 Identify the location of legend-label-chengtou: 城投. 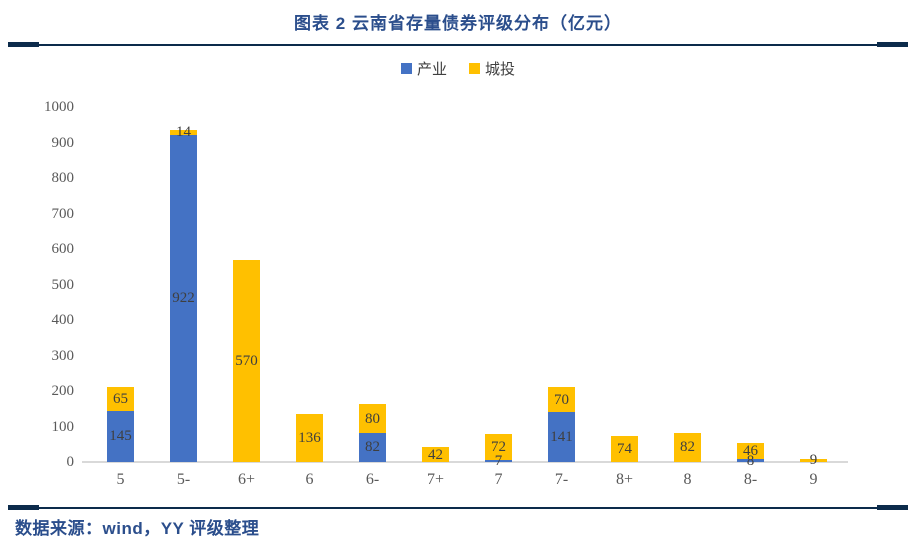
(500, 69).